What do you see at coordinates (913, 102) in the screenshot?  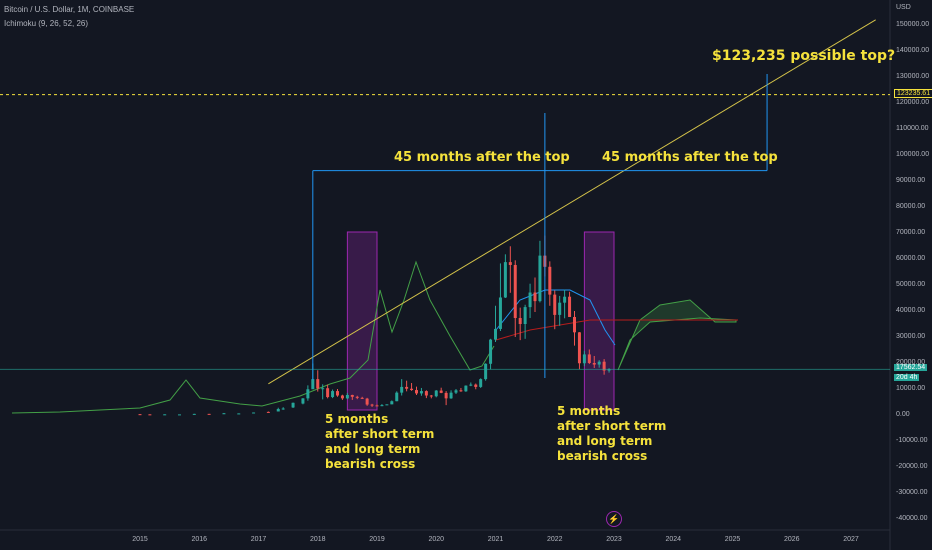 I see `price-tick-label: 120000.00` at bounding box center [913, 102].